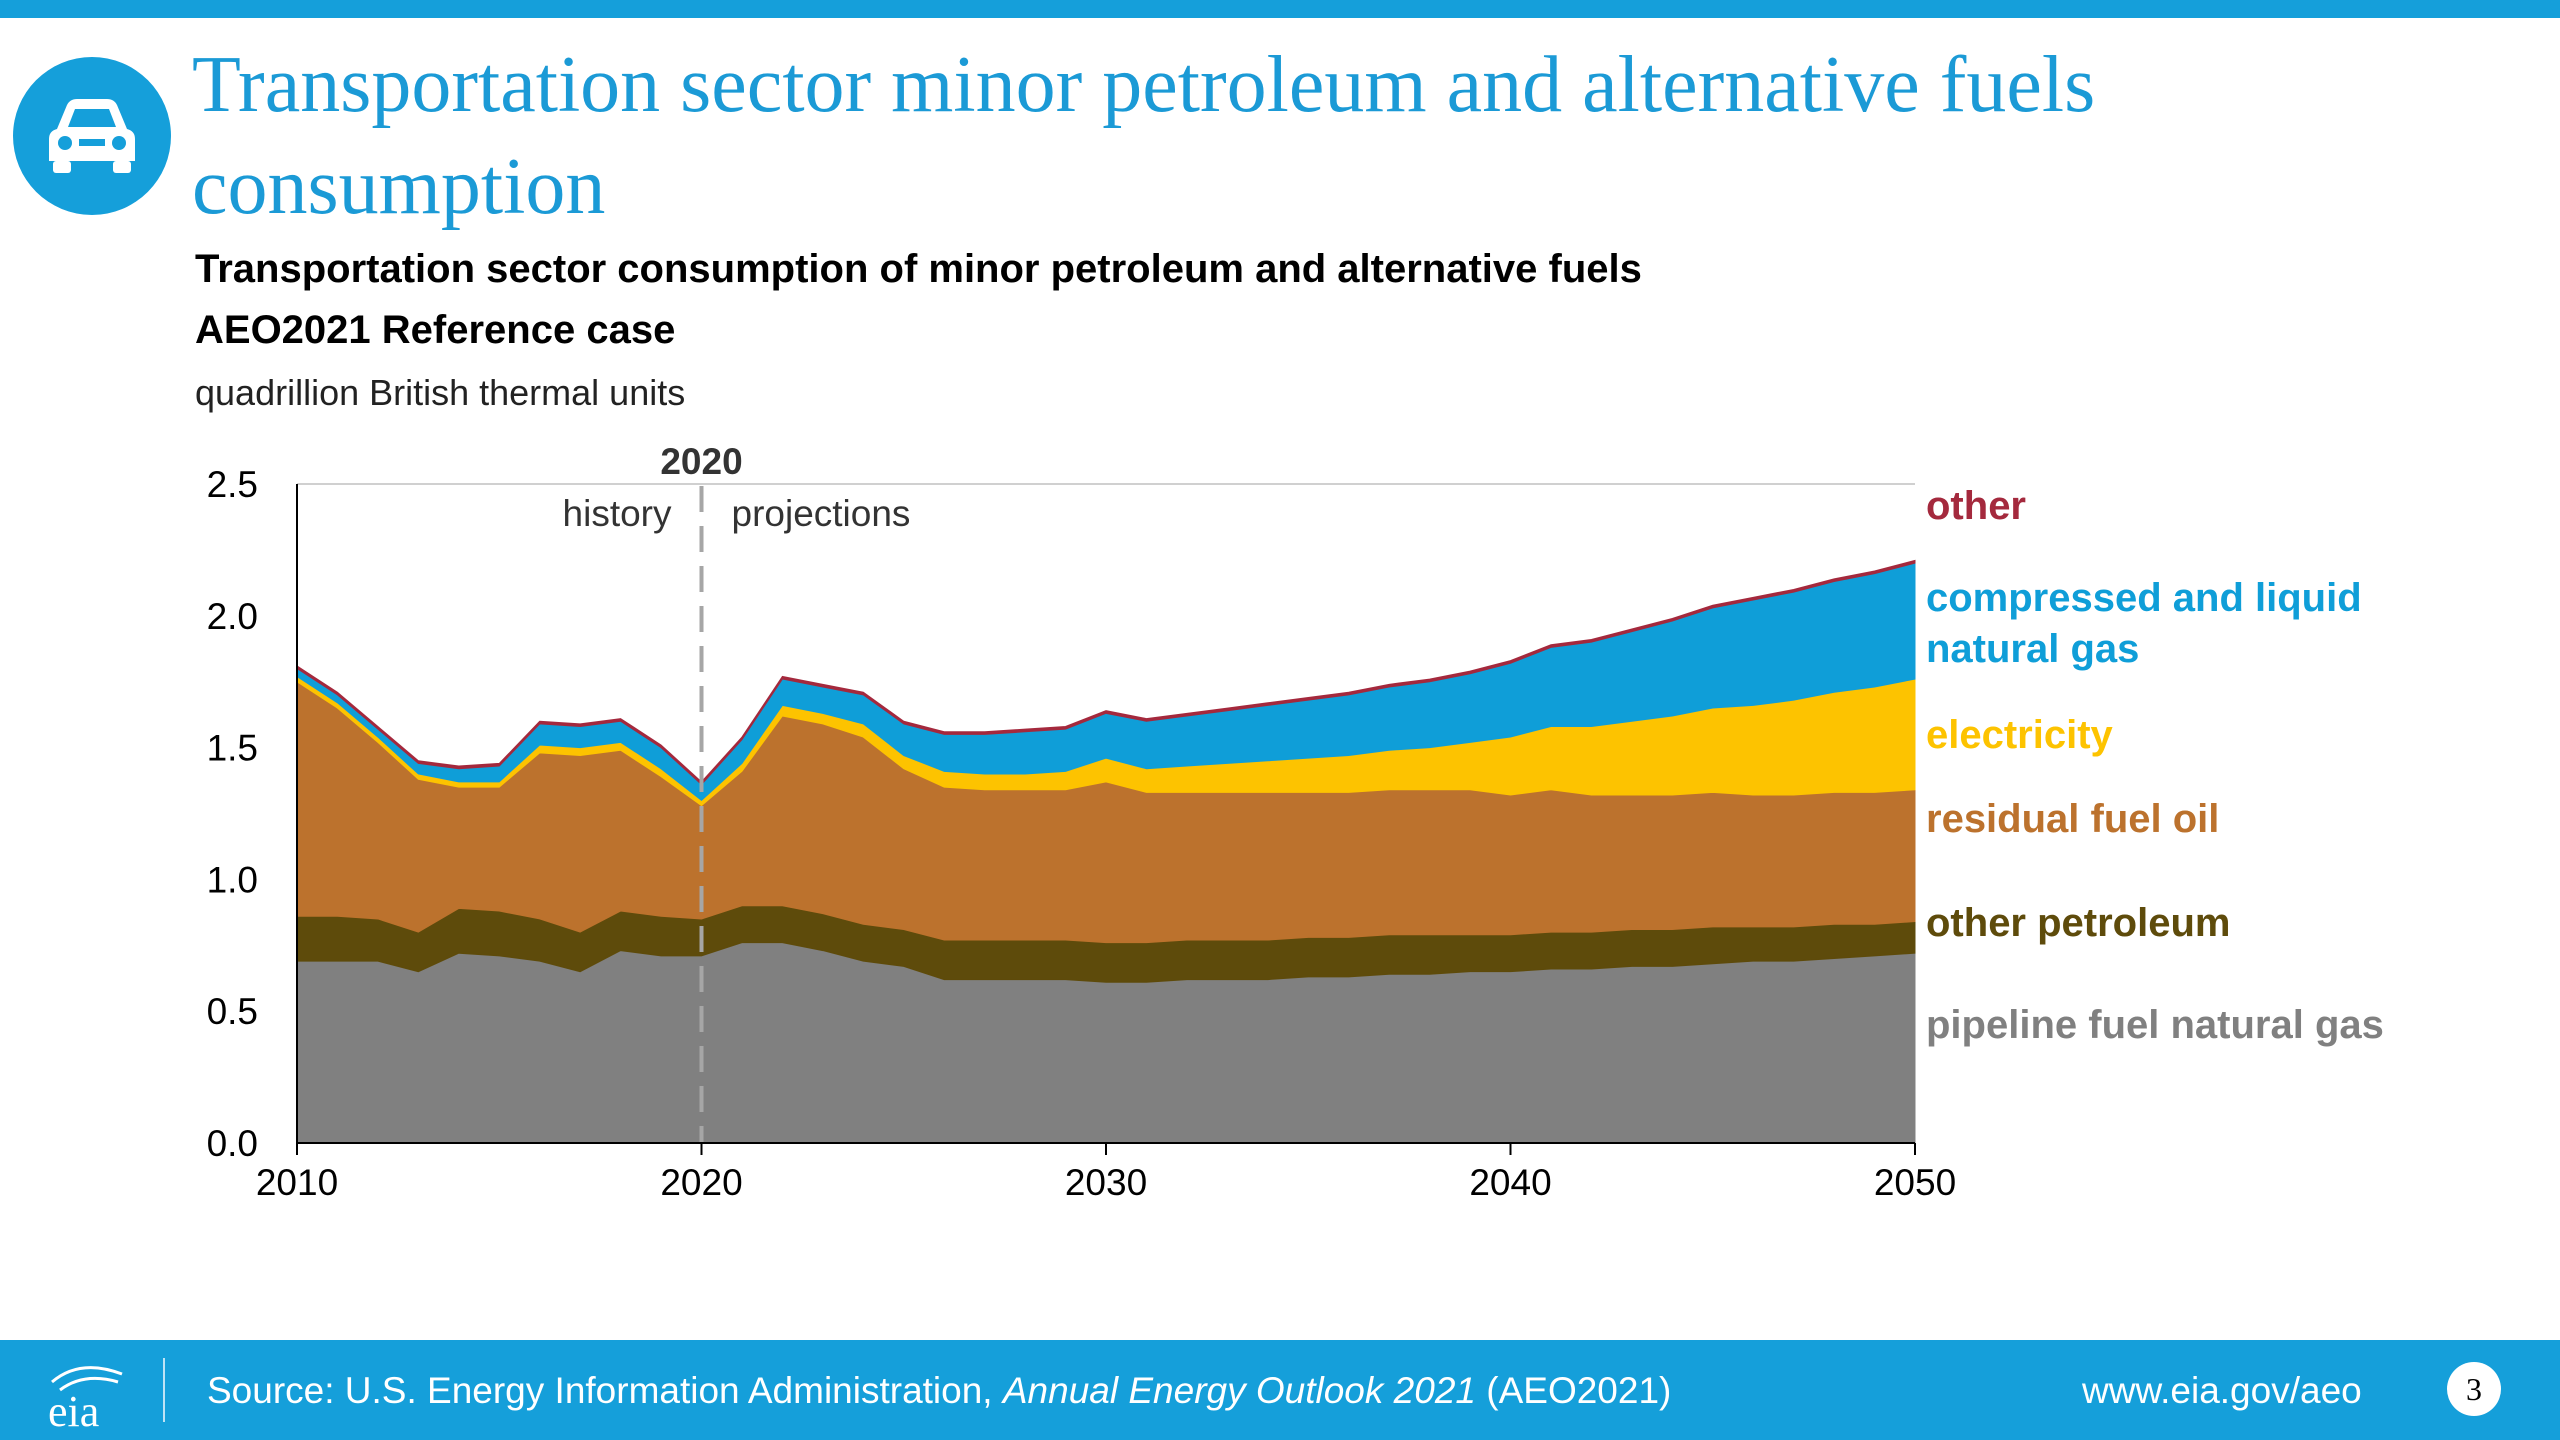 The height and width of the screenshot is (1440, 2560). What do you see at coordinates (617, 513) in the screenshot?
I see `history-label: history` at bounding box center [617, 513].